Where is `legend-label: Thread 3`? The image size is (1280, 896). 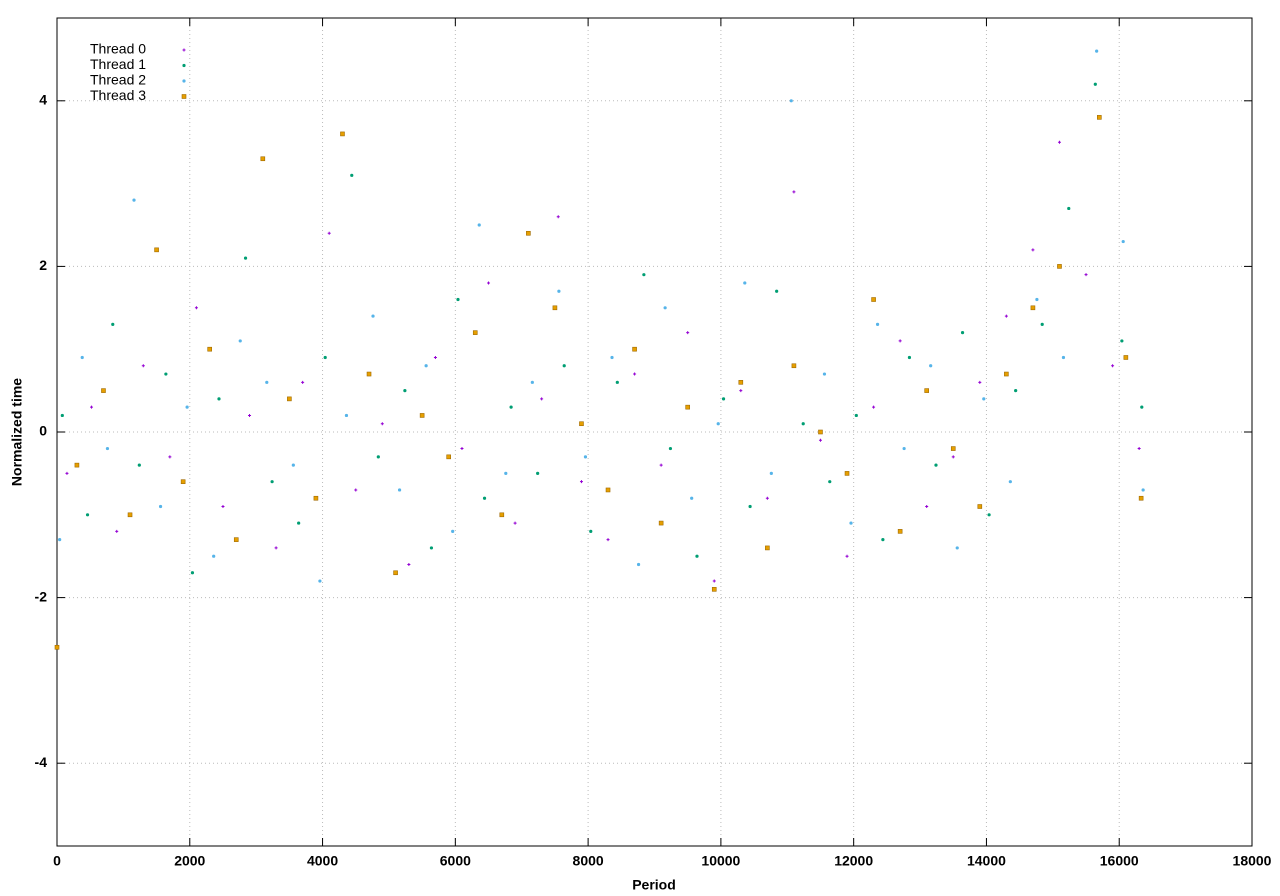
legend-label: Thread 3 is located at coordinates (118, 95).